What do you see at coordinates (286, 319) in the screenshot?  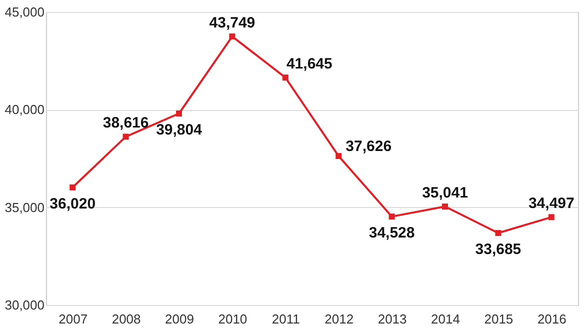 I see `x-tick-label: 2011` at bounding box center [286, 319].